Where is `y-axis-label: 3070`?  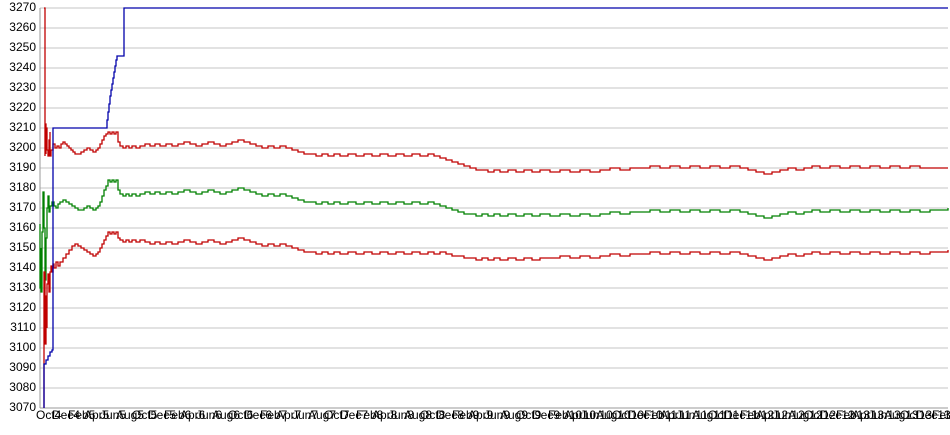 y-axis-label: 3070 is located at coordinates (22, 407).